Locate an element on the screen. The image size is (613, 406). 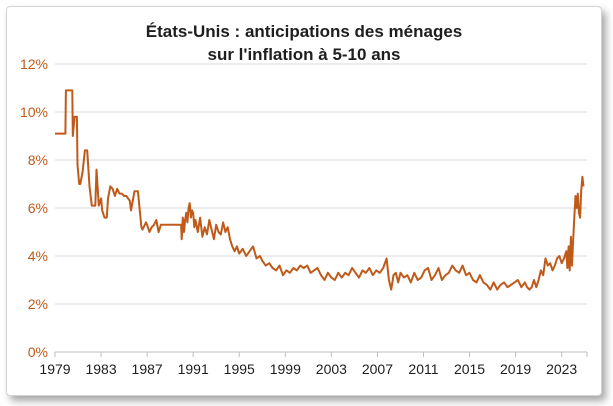
y-tick-label: 10% is located at coordinates (34, 112).